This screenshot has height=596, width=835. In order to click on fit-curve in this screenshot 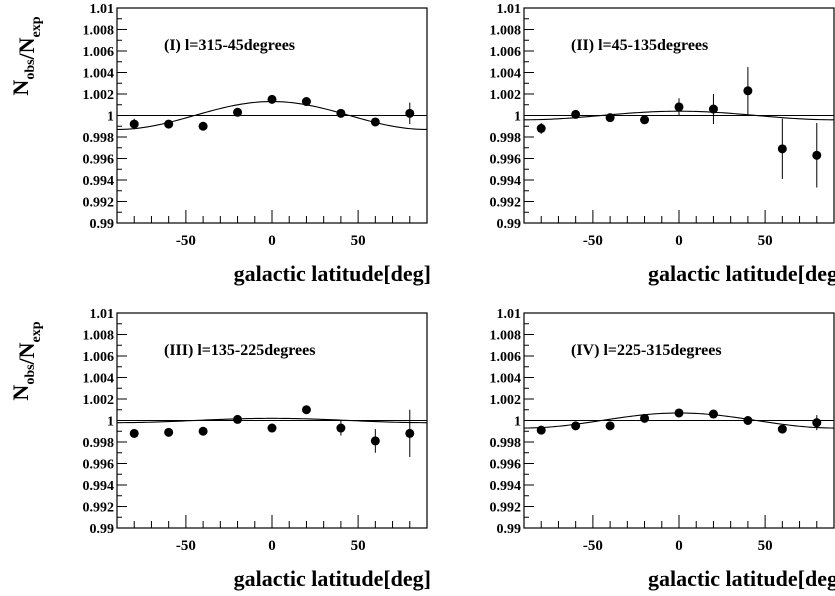, I will do `click(272, 420)`.